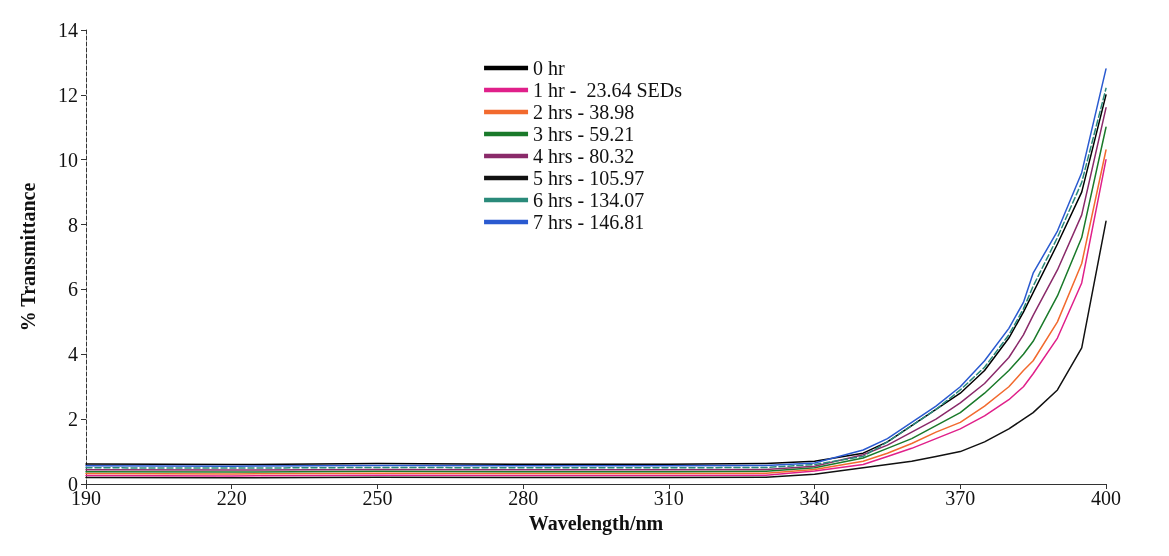  Describe the element at coordinates (608, 90) in the screenshot. I see `legend-label: 1 hr - 23.64 SEDs` at that location.